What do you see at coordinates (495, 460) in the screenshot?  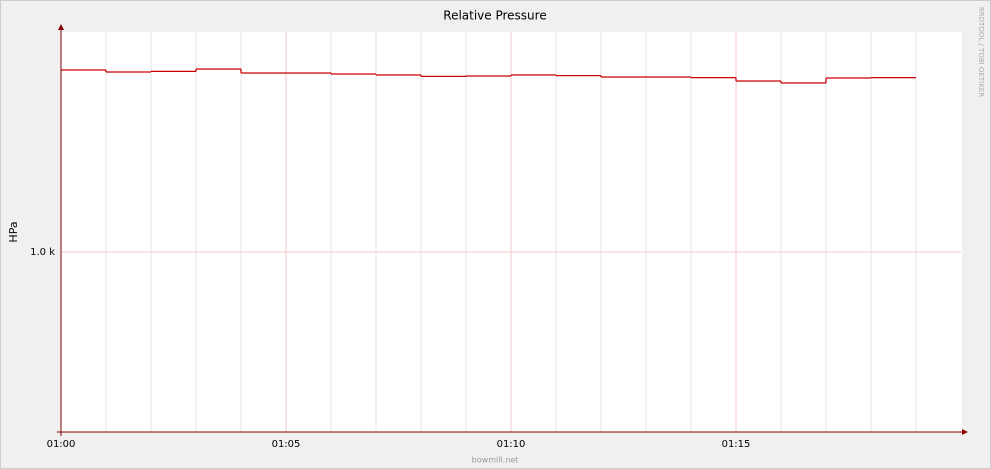 I see `footer: bowmill.net` at bounding box center [495, 460].